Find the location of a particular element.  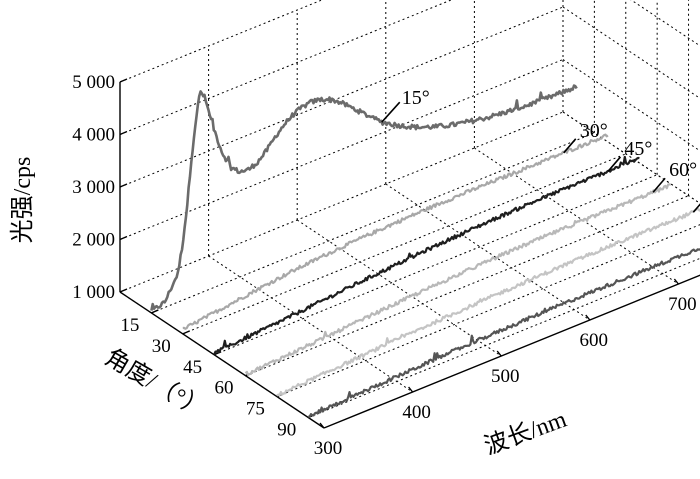

angle-tick-label: 45 is located at coordinates (192, 367).